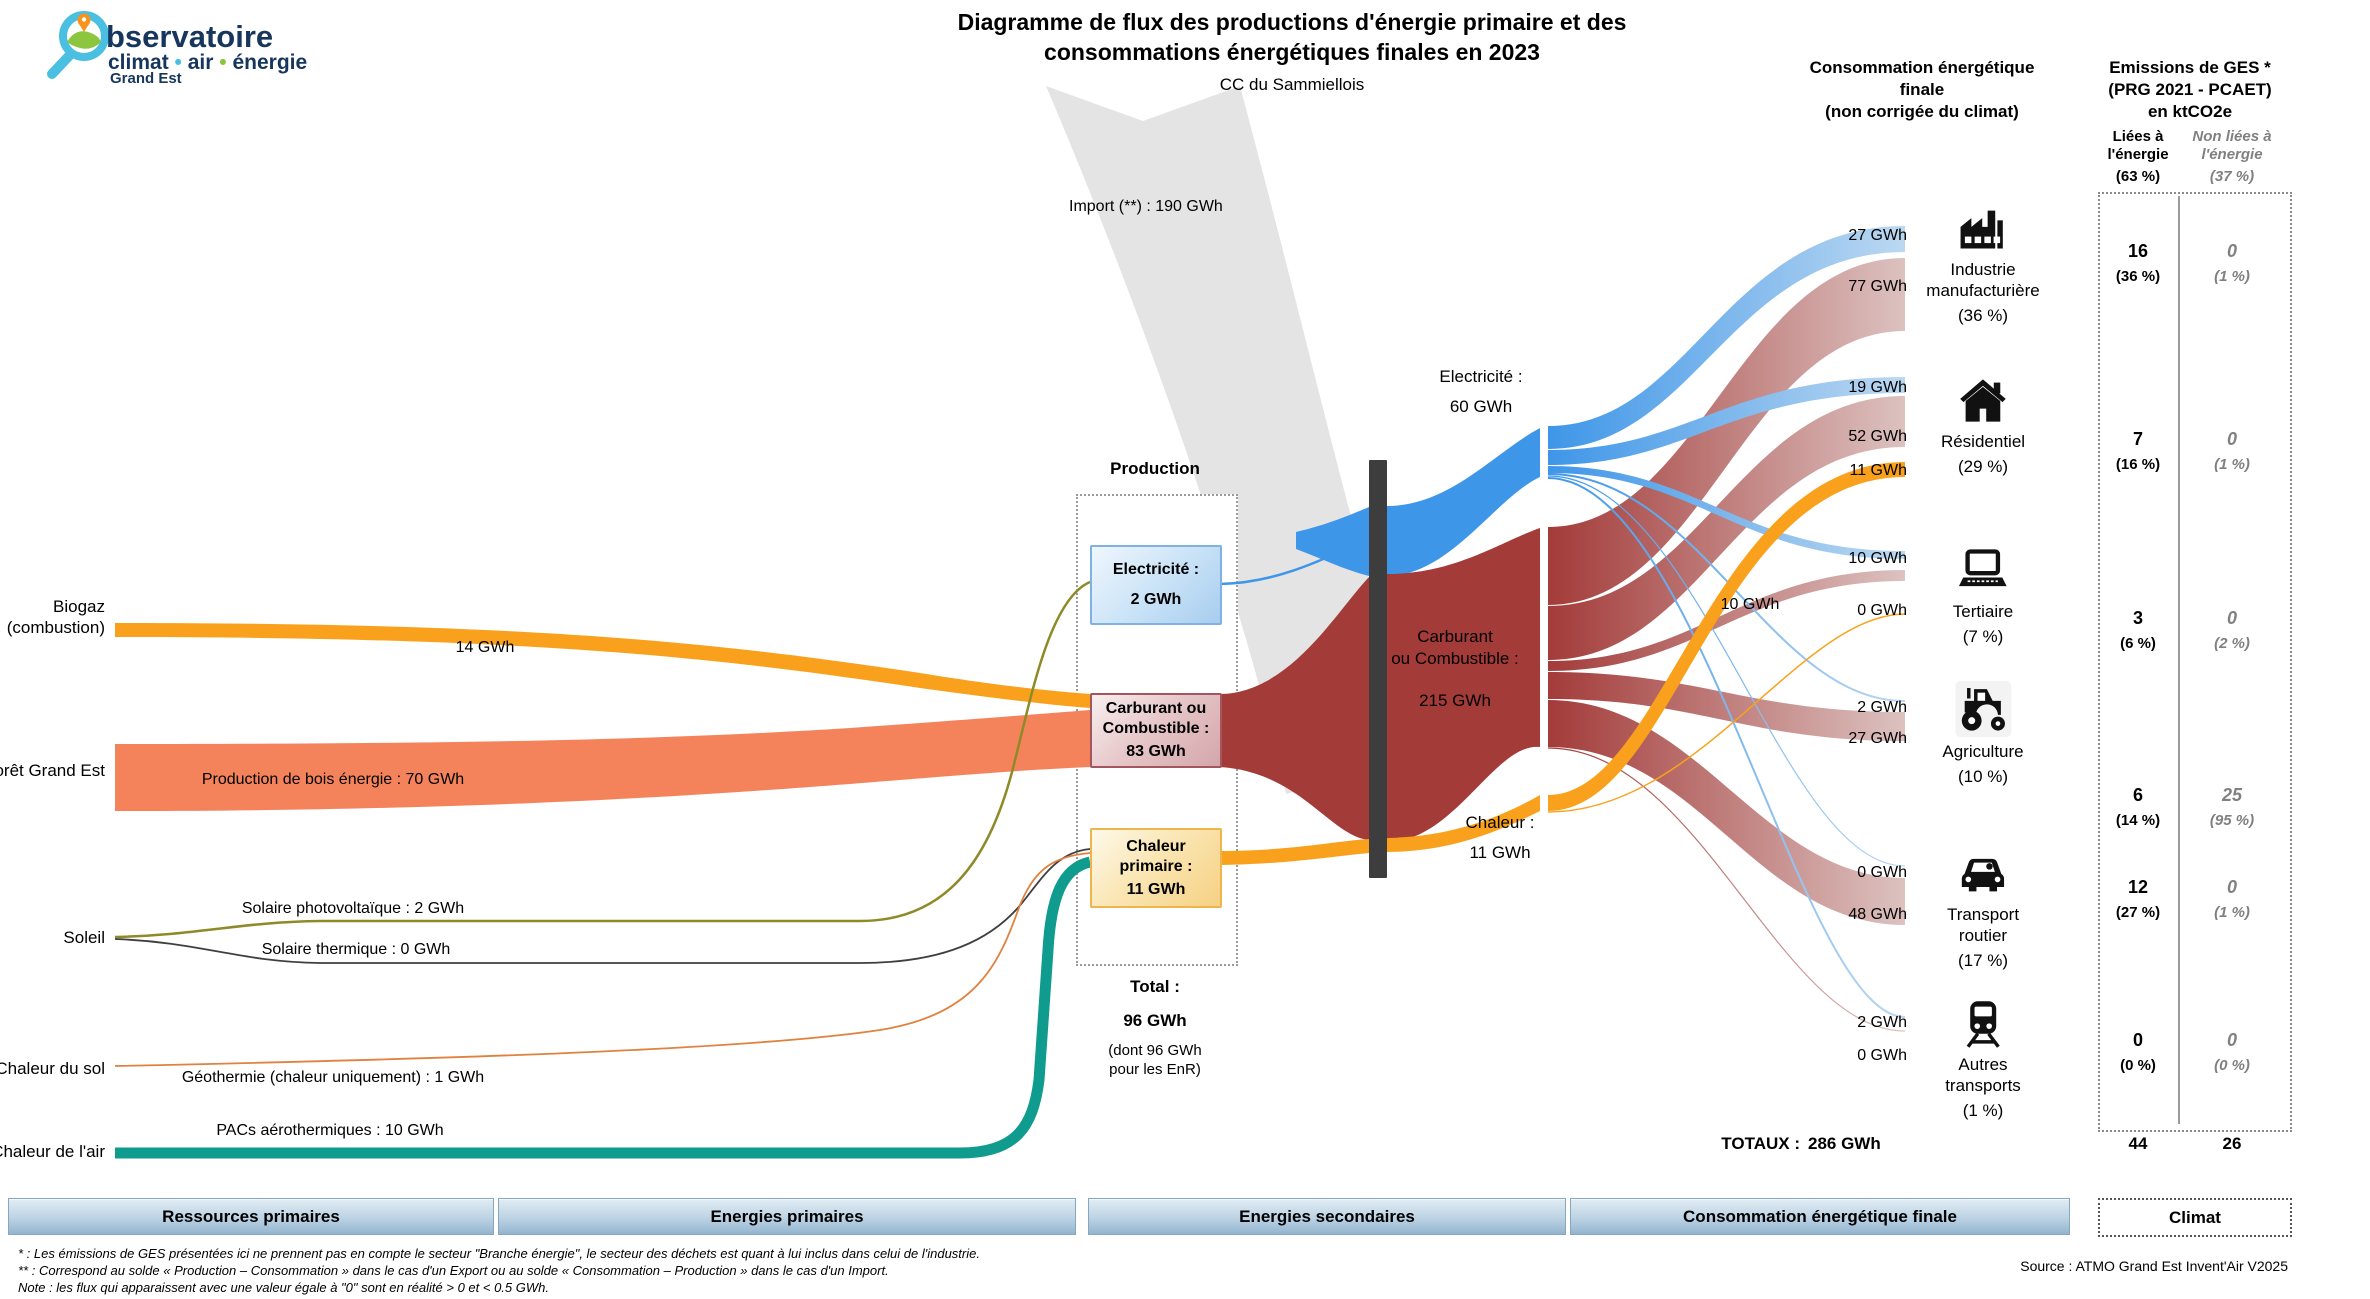  I want to click on value-fuel-agriculture: 27 GWh, so click(1877, 738).